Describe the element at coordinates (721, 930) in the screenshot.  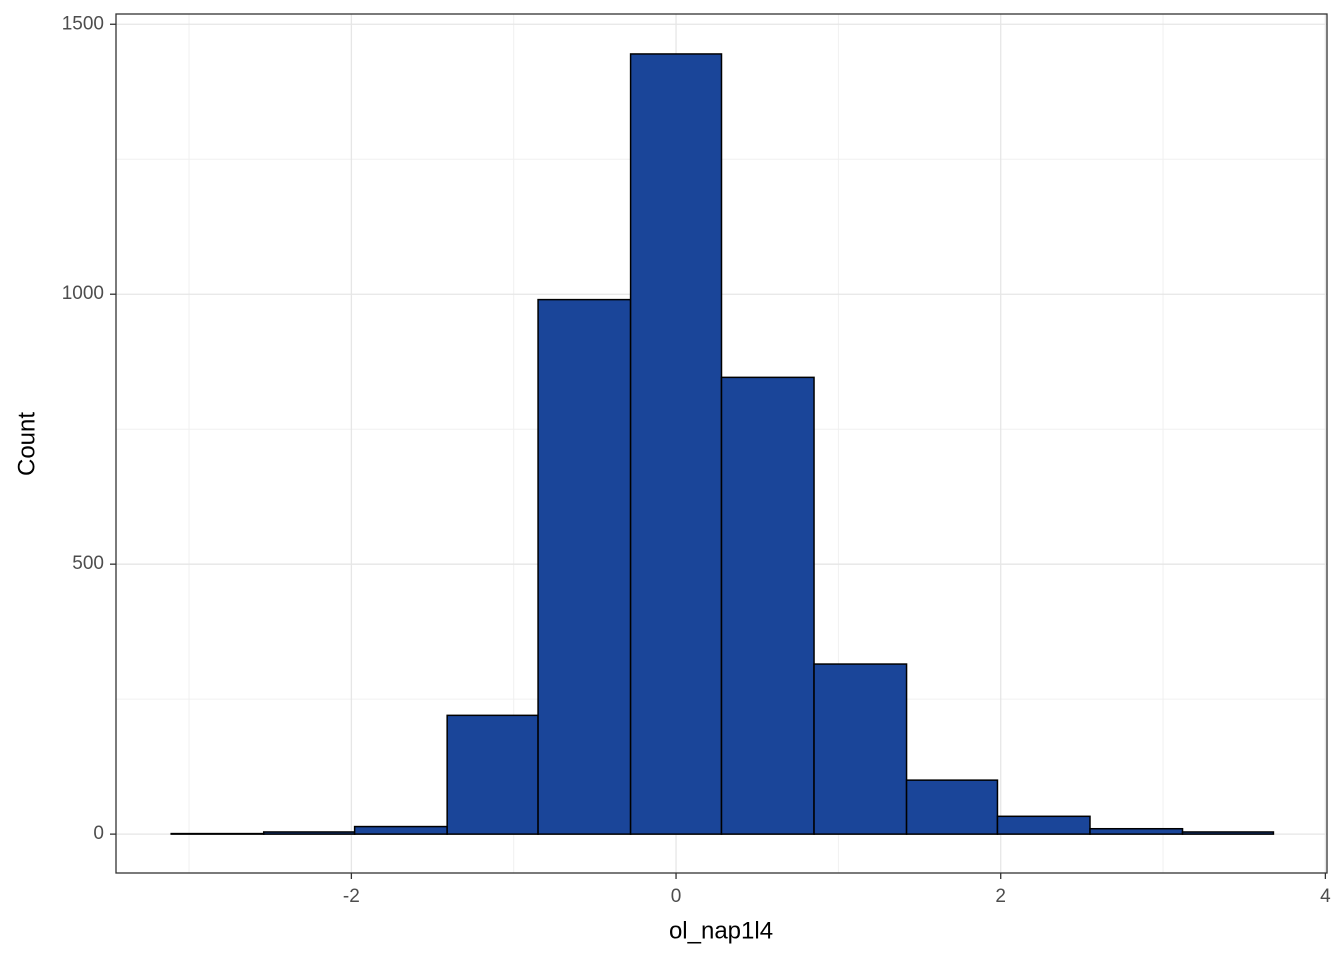
I see `x-axis-title: ol_nap1l4` at that location.